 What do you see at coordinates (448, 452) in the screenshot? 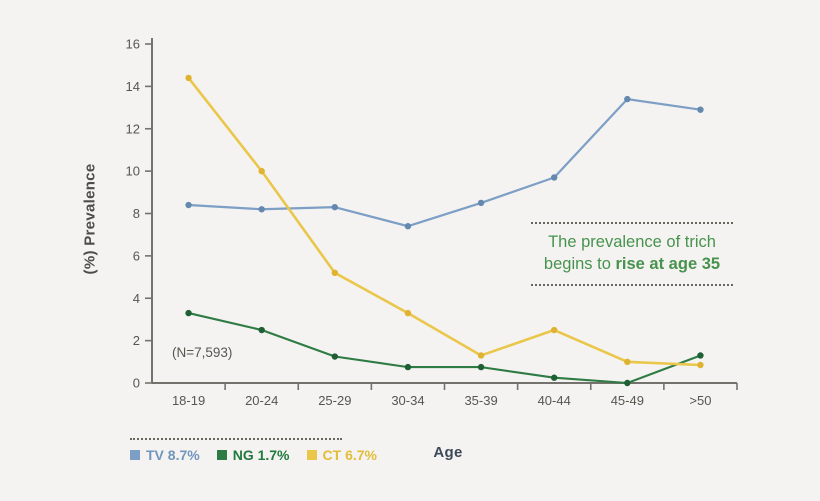
I see `x-axis-title: Age` at bounding box center [448, 452].